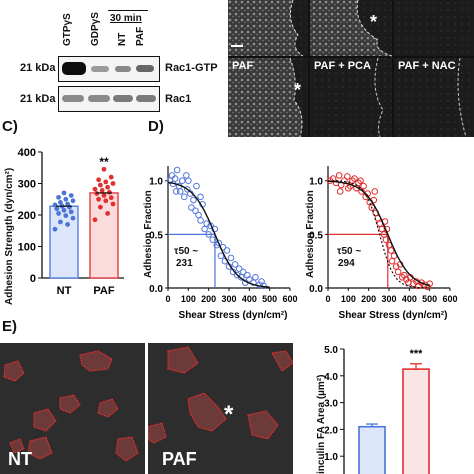 This screenshot has height=474, width=474. I want to click on e-bar-NT, so click(372, 449).